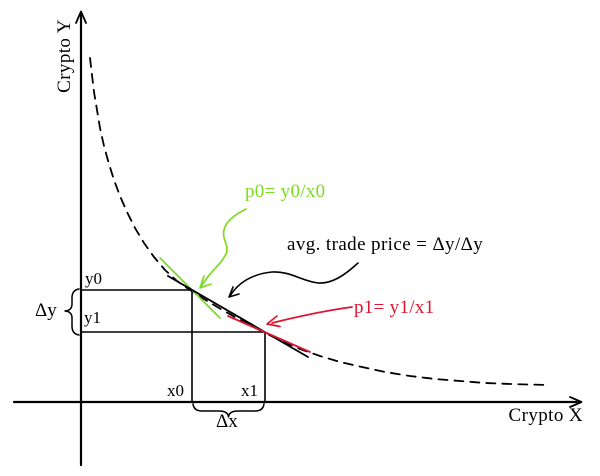 This screenshot has width=600, height=476. Describe the element at coordinates (285, 191) in the screenshot. I see `p0-price-annotation: p0= y0/x0` at that location.